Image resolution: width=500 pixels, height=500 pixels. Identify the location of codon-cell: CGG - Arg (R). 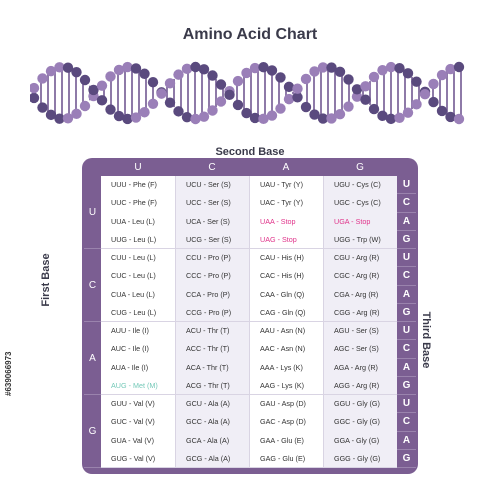
(360, 313).